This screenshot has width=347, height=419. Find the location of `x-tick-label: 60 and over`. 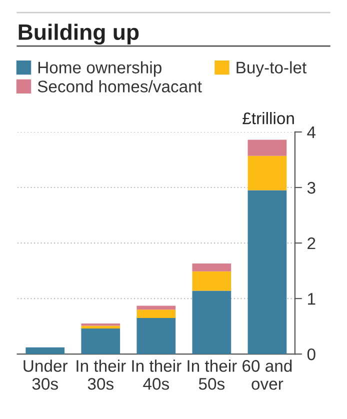

x-tick-label: 60 and over is located at coordinates (267, 375).